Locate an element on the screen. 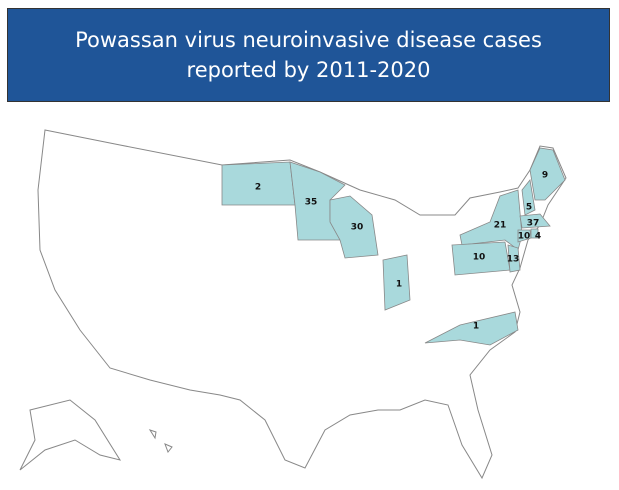  region-label: 35 is located at coordinates (311, 203).